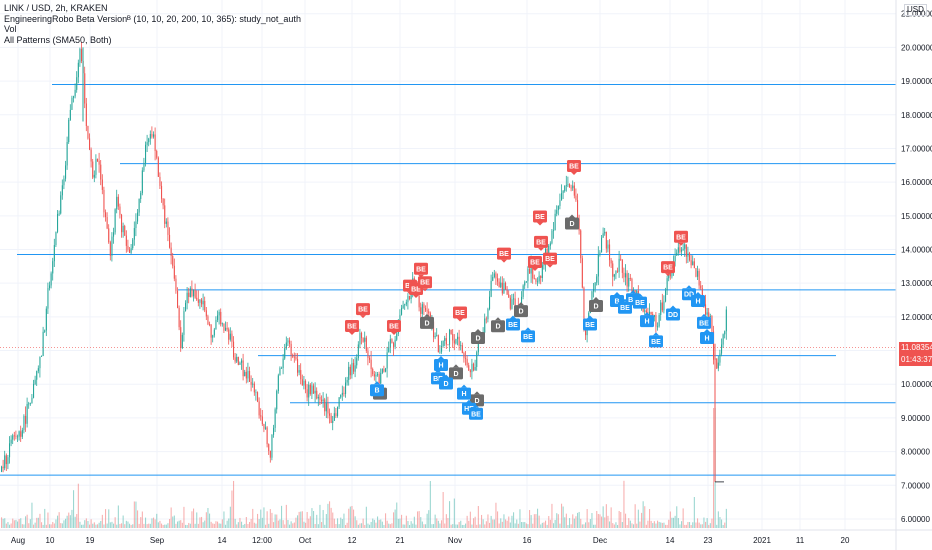 The height and width of the screenshot is (550, 932). Describe the element at coordinates (58, 39) in the screenshot. I see `patterns-title: All Patterns (SMA50, Both)` at that location.